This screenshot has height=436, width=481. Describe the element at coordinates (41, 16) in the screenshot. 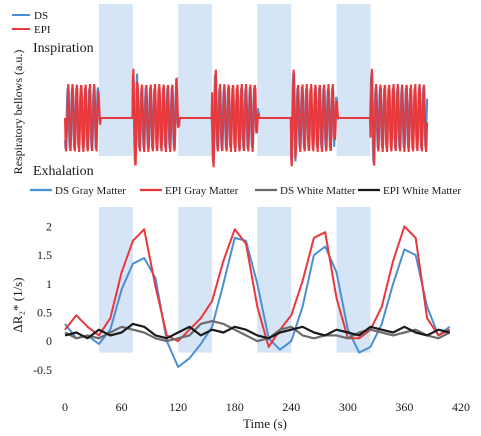

I see `resp-legend-label-ds: DS` at that location.